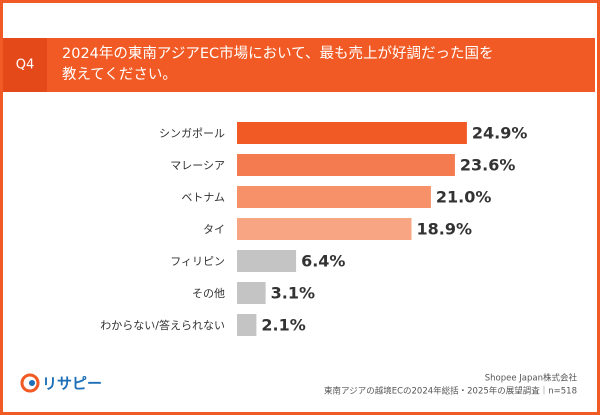  I want to click on value-label: 2.1%, so click(283, 325).